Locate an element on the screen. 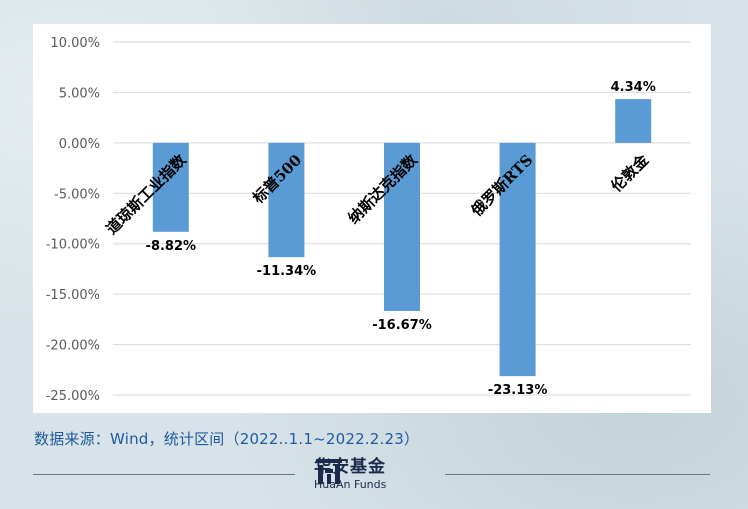 Image resolution: width=748 pixels, height=509 pixels. category-label: 伦敦金 is located at coordinates (629, 172).